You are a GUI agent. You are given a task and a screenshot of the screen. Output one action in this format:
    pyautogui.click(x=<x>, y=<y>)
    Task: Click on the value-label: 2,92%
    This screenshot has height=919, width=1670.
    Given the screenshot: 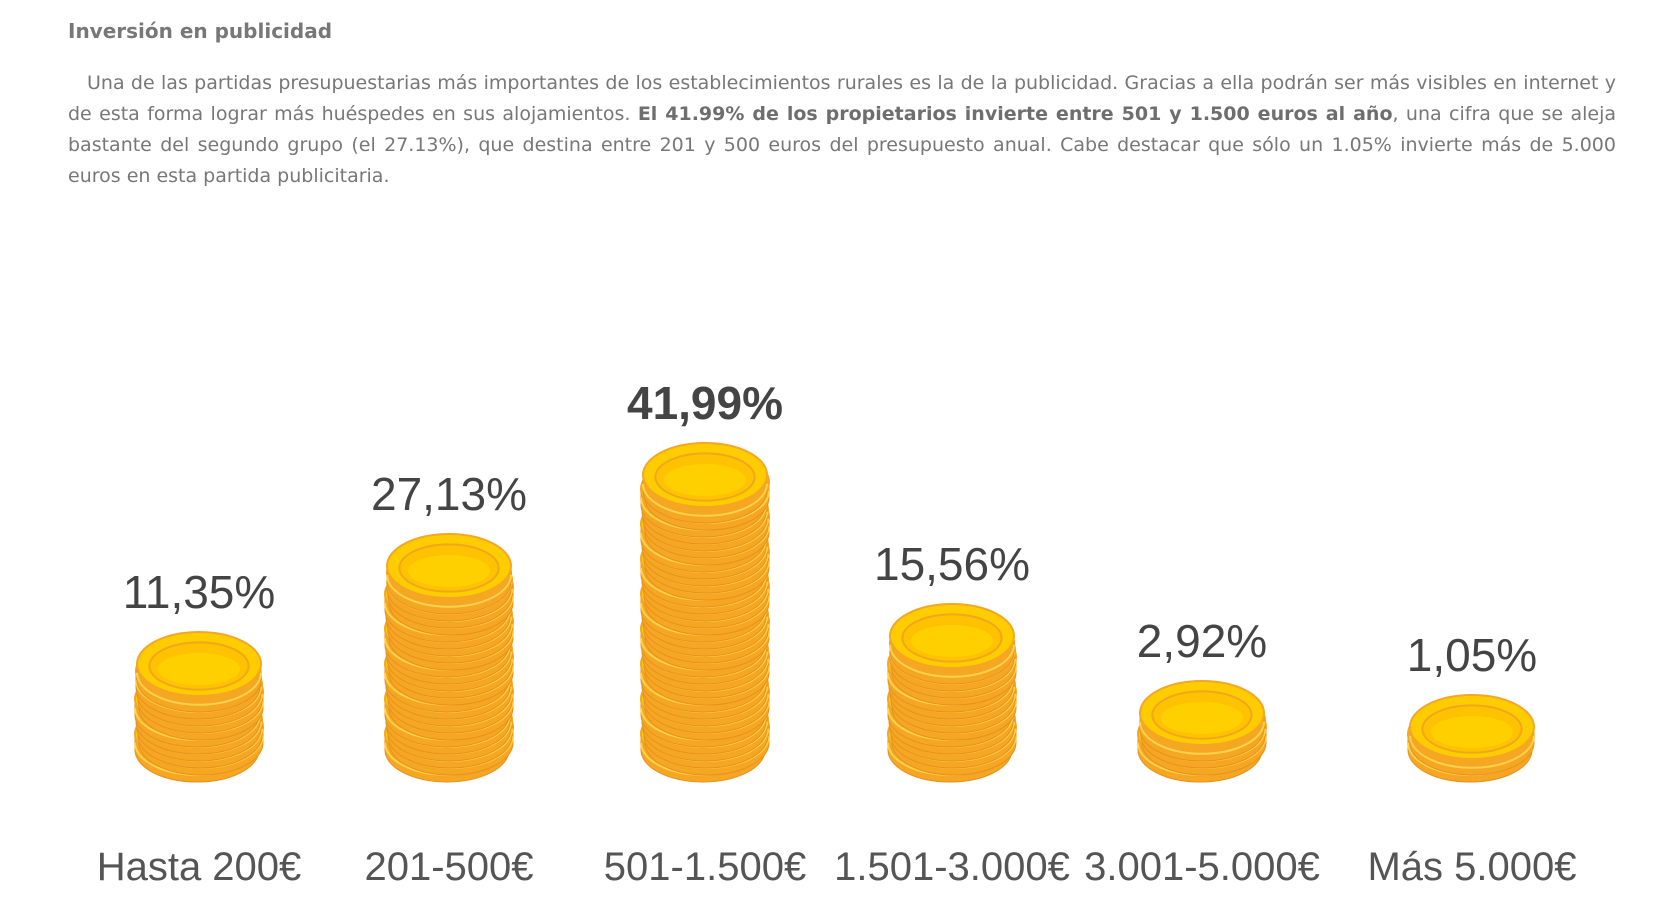 What is the action you would take?
    pyautogui.click(x=1202, y=641)
    